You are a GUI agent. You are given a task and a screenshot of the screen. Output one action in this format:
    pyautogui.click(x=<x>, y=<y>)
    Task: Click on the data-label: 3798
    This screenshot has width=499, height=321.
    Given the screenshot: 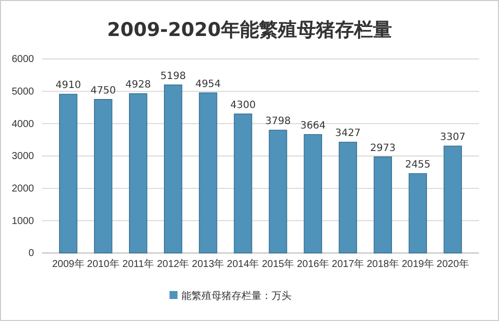 What is the action you would take?
    pyautogui.click(x=278, y=122)
    